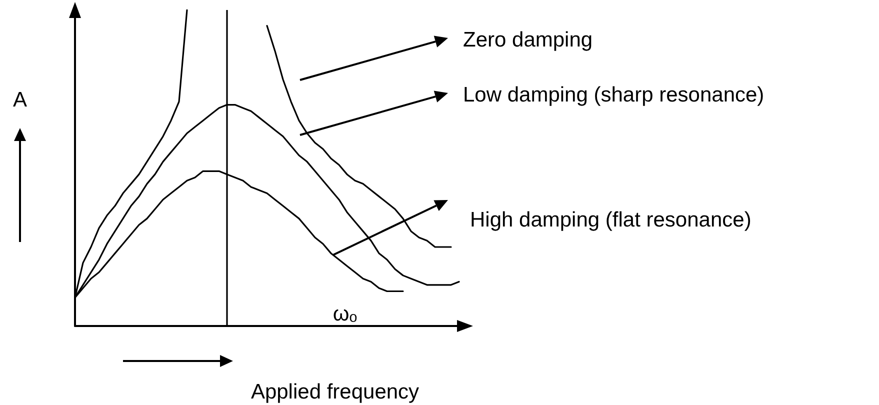 This screenshot has height=405, width=879. Describe the element at coordinates (528, 40) in the screenshot. I see `legend-label: Zero damping` at that location.